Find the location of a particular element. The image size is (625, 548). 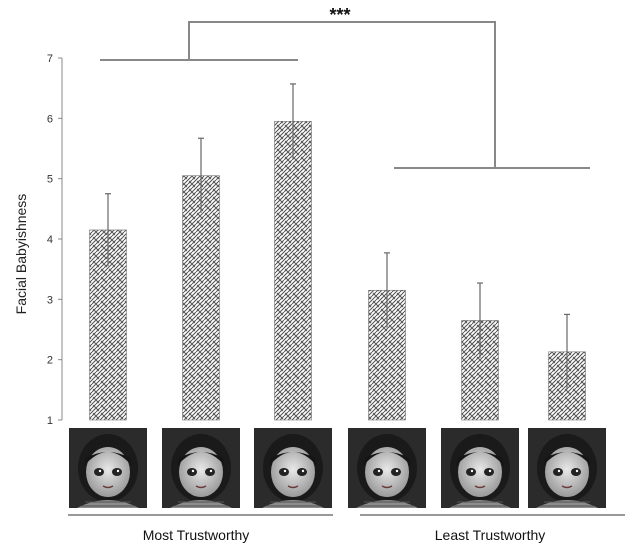

y-tick-label: 3 is located at coordinates (50, 300).